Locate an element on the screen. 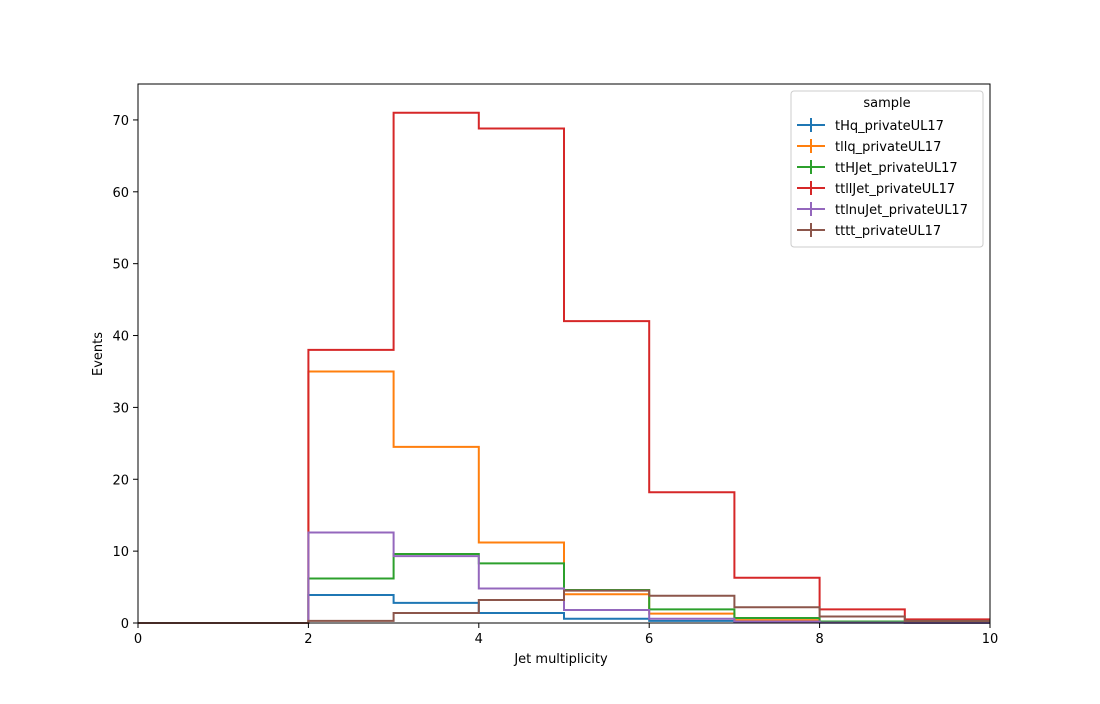 This screenshot has height=704, width=1100. y-tick-label-7: 70 is located at coordinates (120, 121).